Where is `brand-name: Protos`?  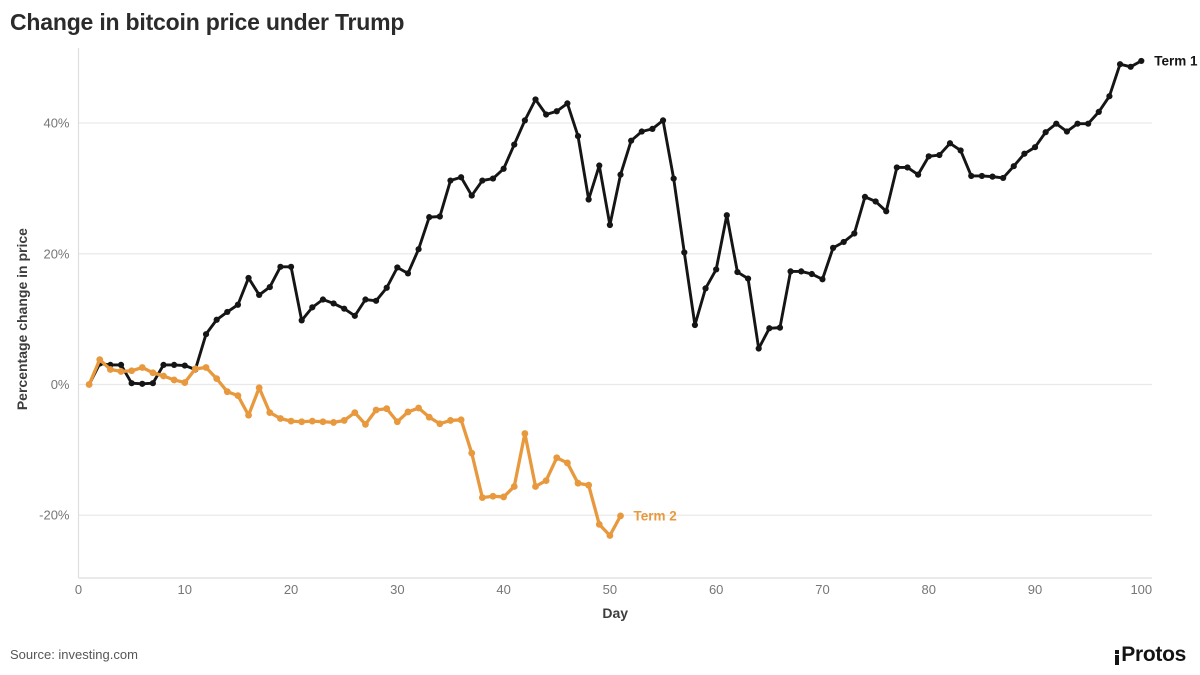 brand-name: Protos is located at coordinates (1153, 654).